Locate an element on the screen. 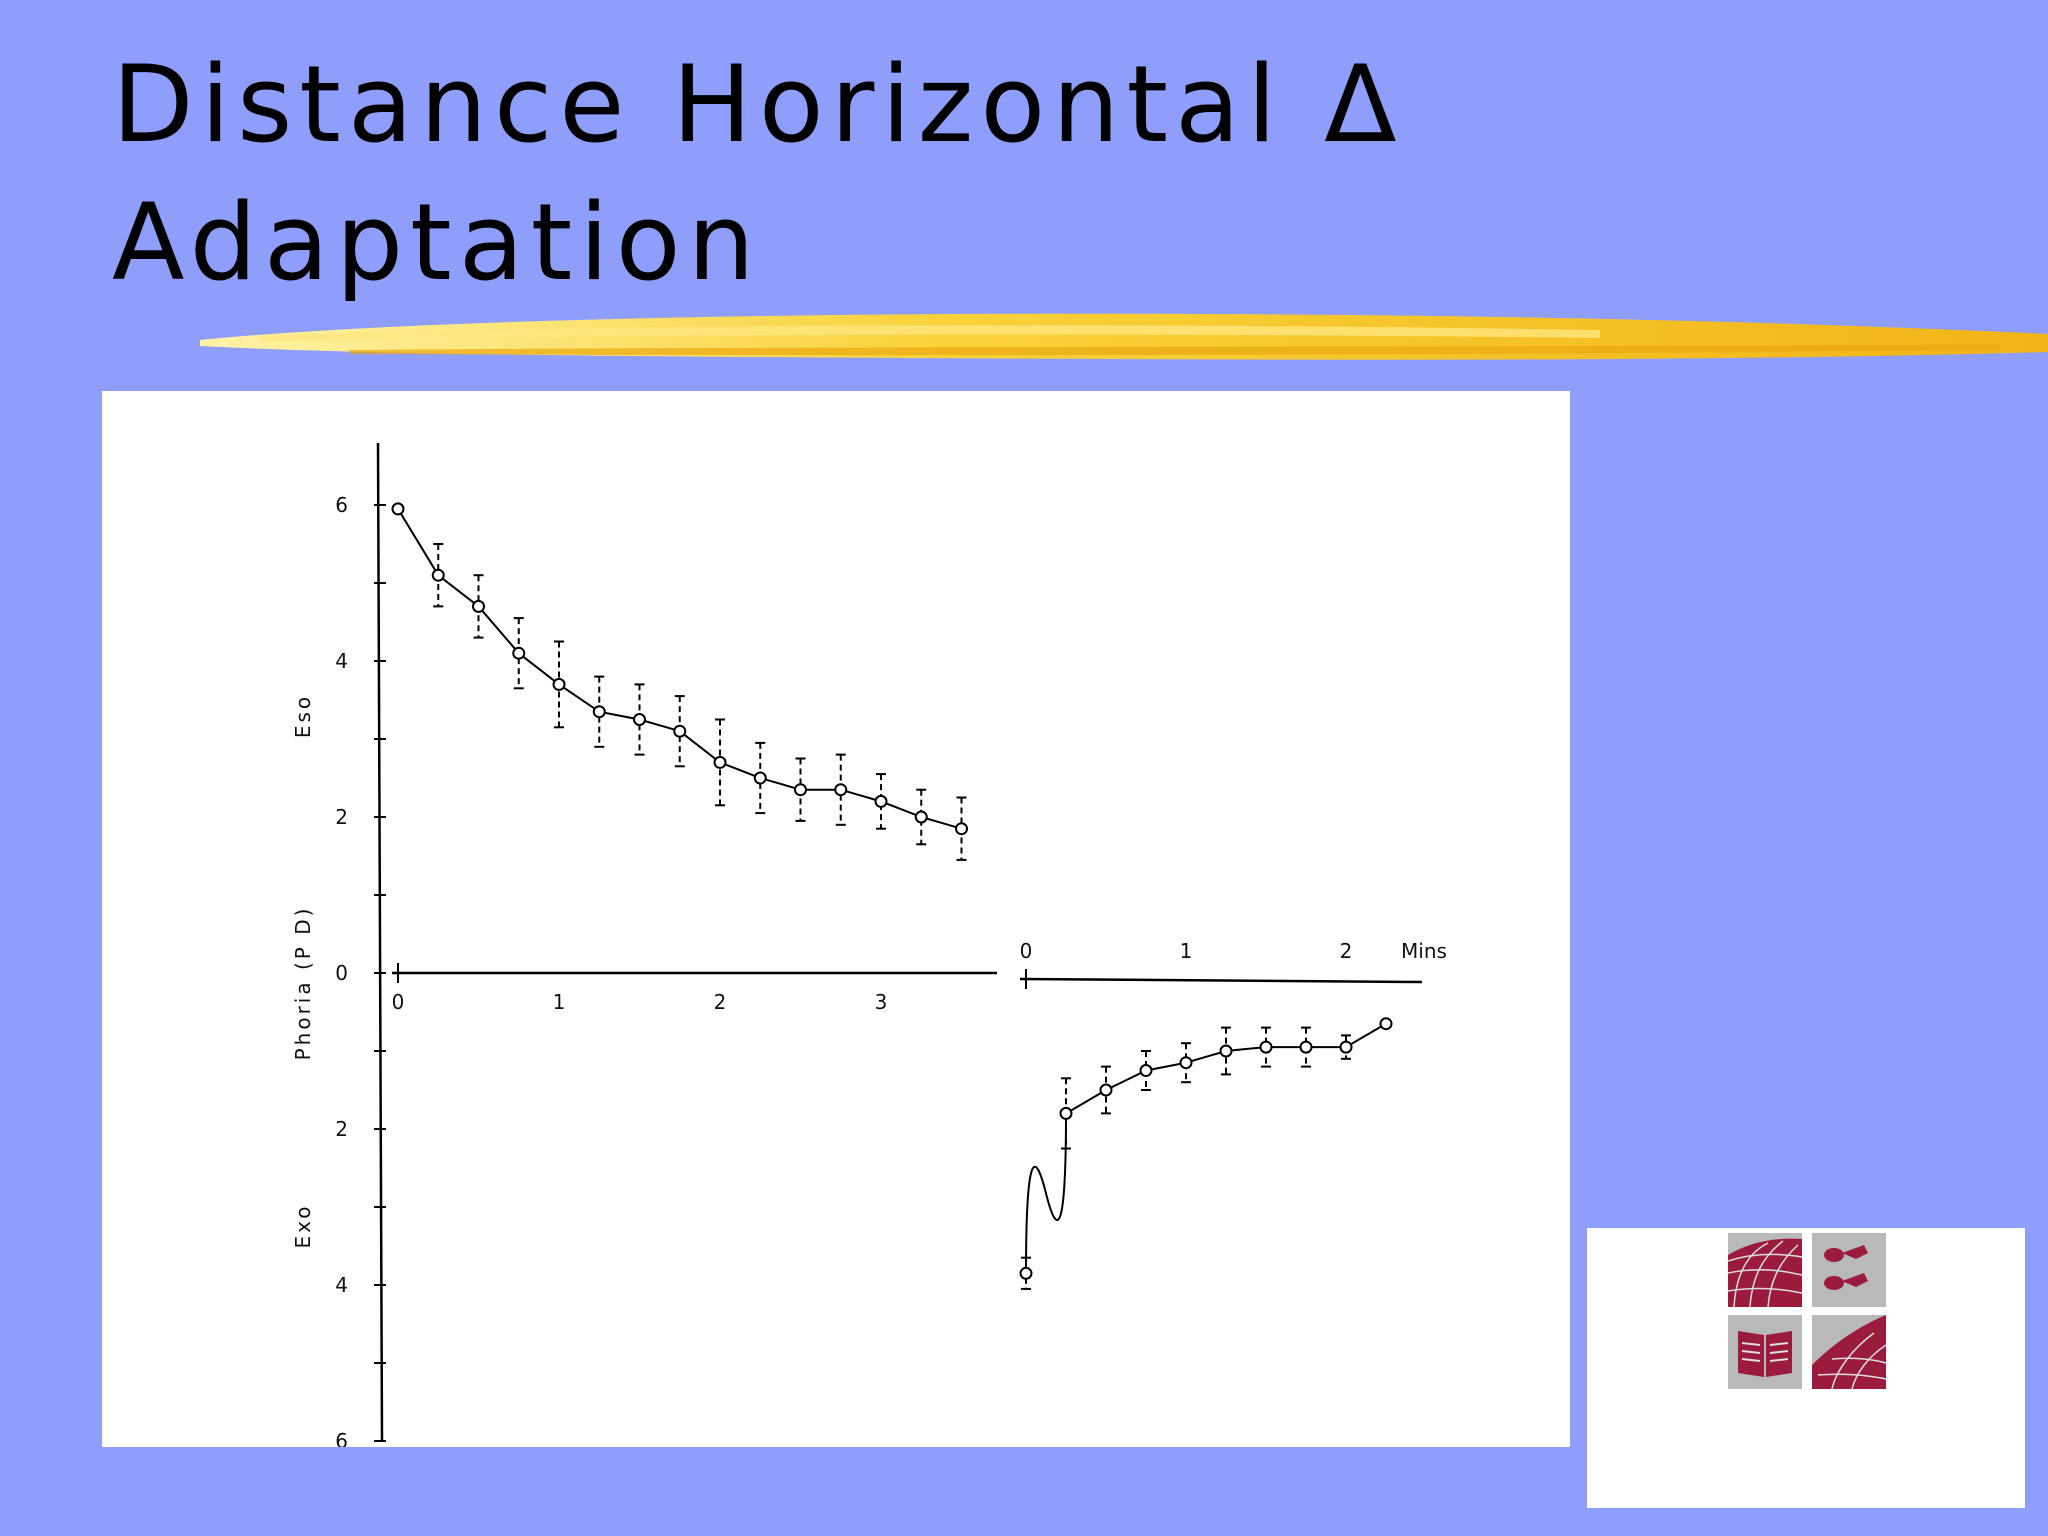  x-axis-line is located at coordinates (1221, 980).